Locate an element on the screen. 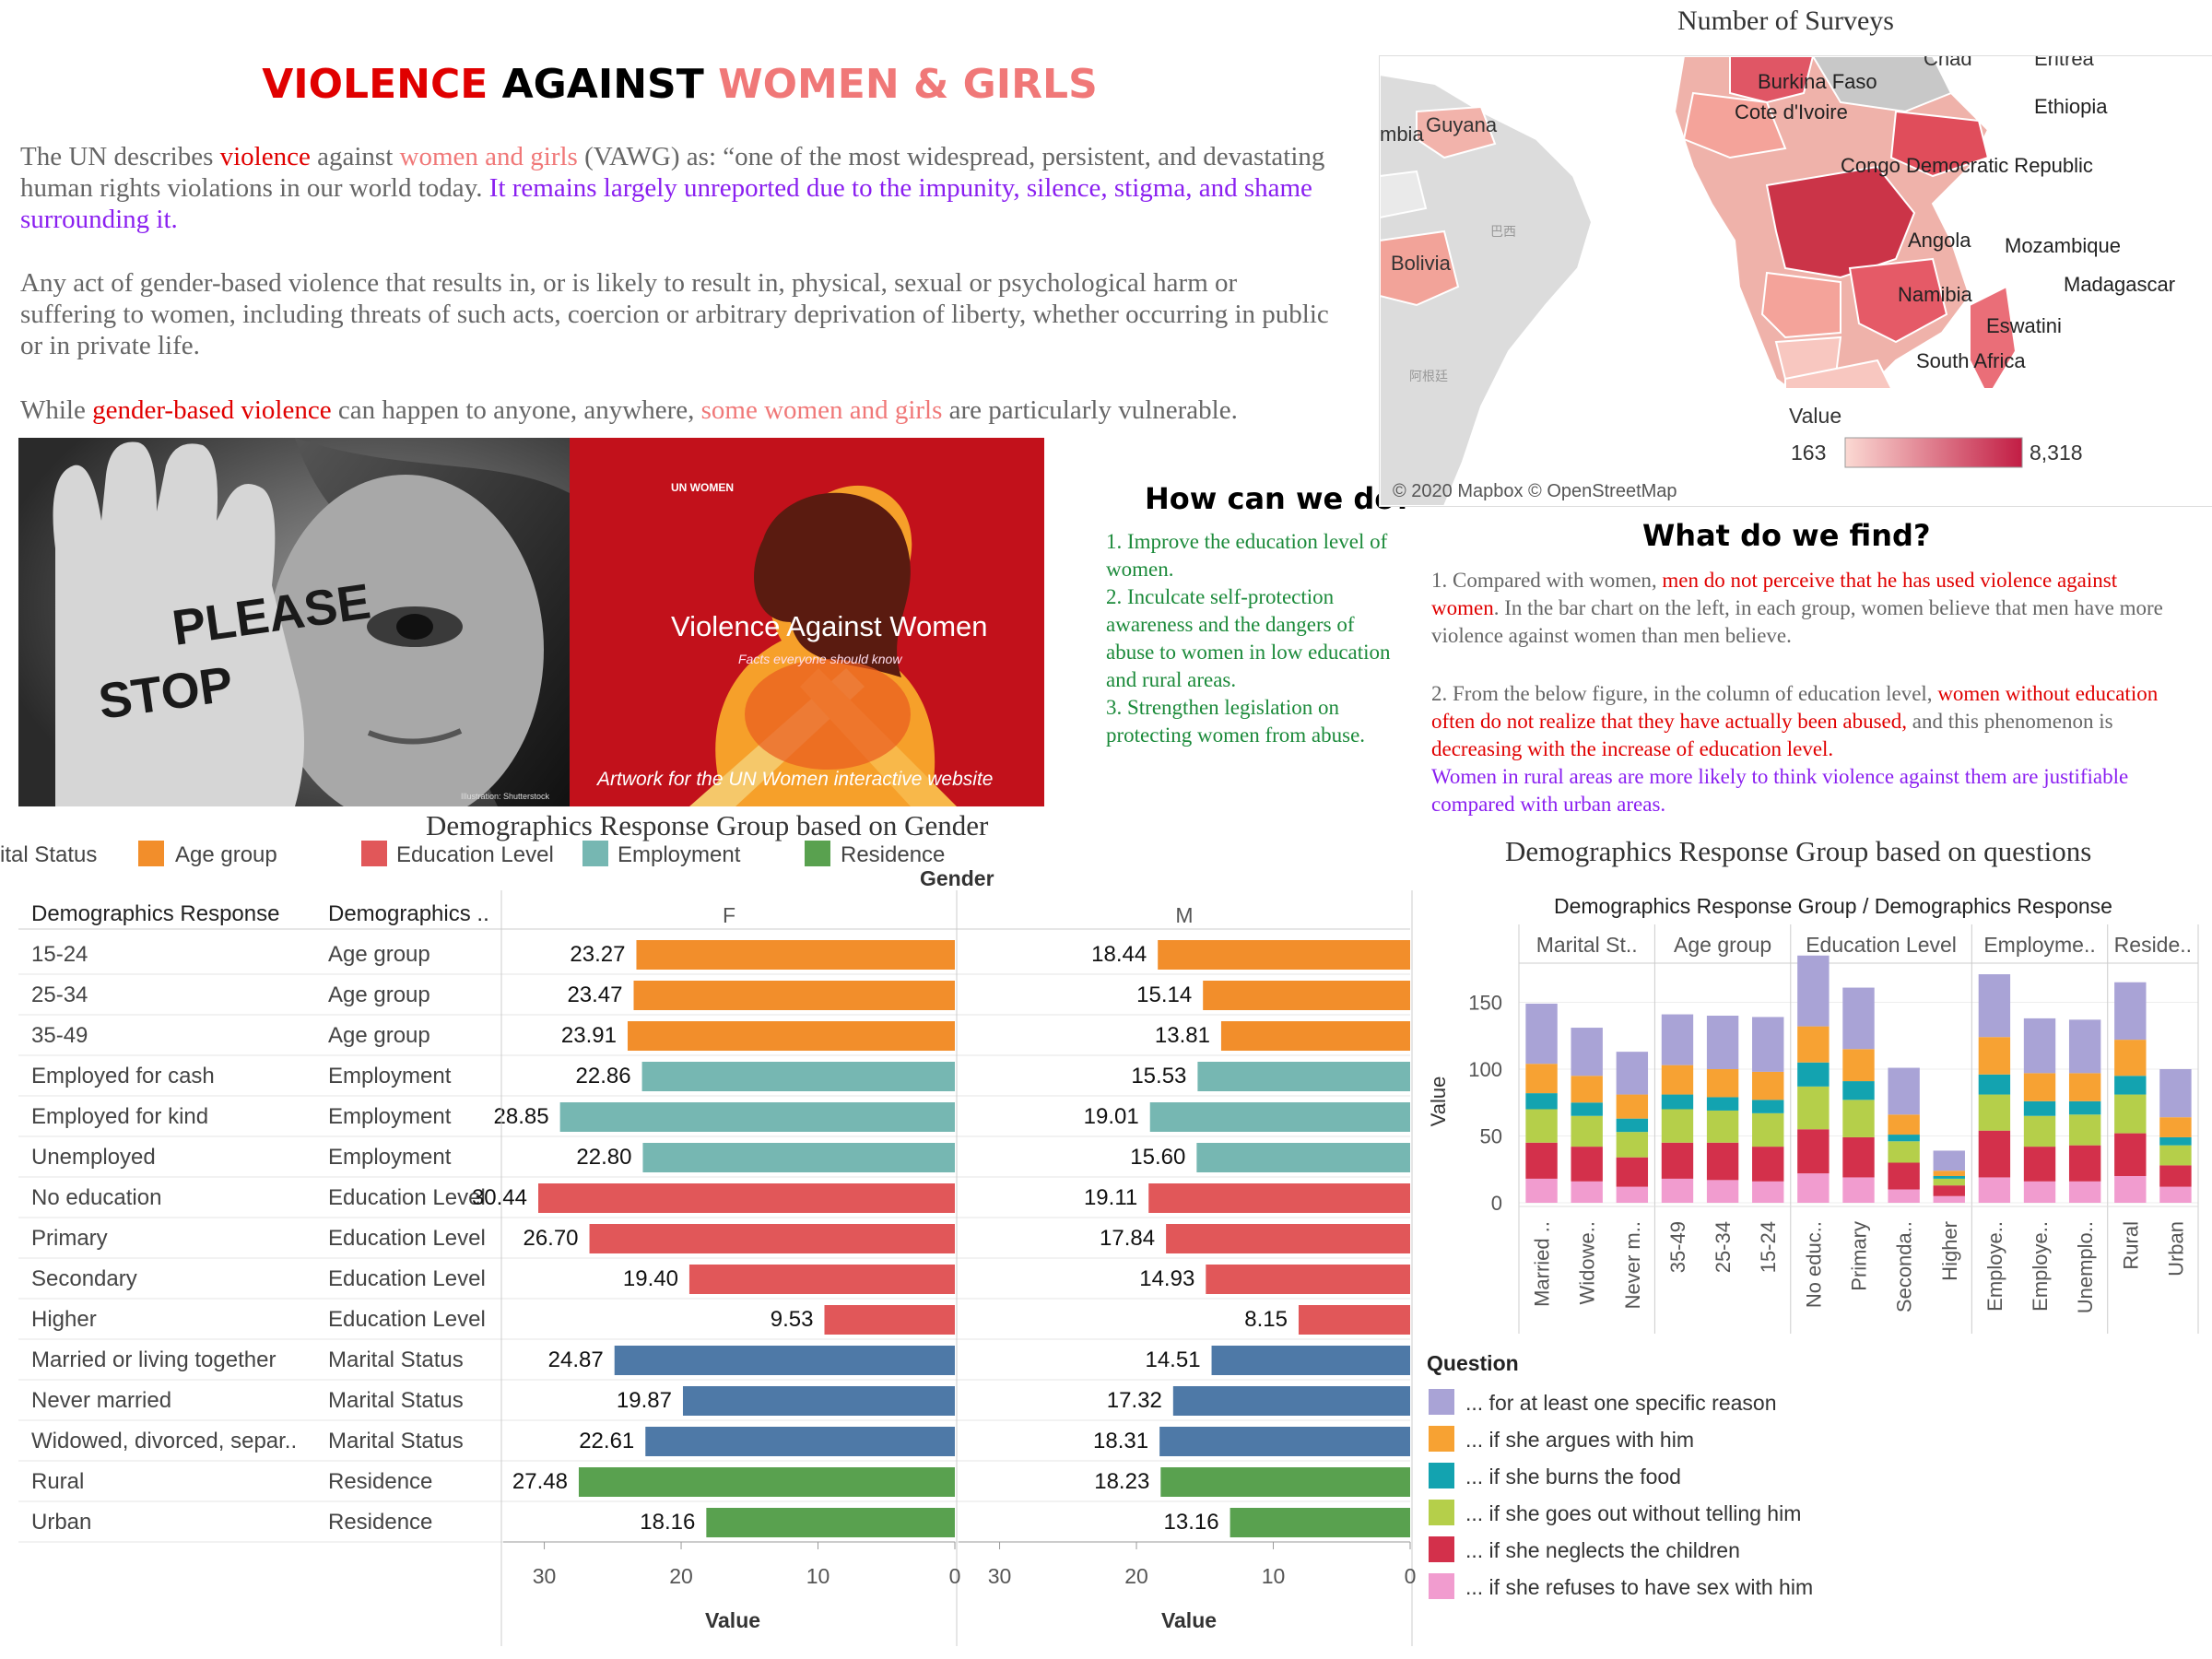 This screenshot has width=2212, height=1659. map-label-bolivia: Bolivia is located at coordinates (1421, 263).